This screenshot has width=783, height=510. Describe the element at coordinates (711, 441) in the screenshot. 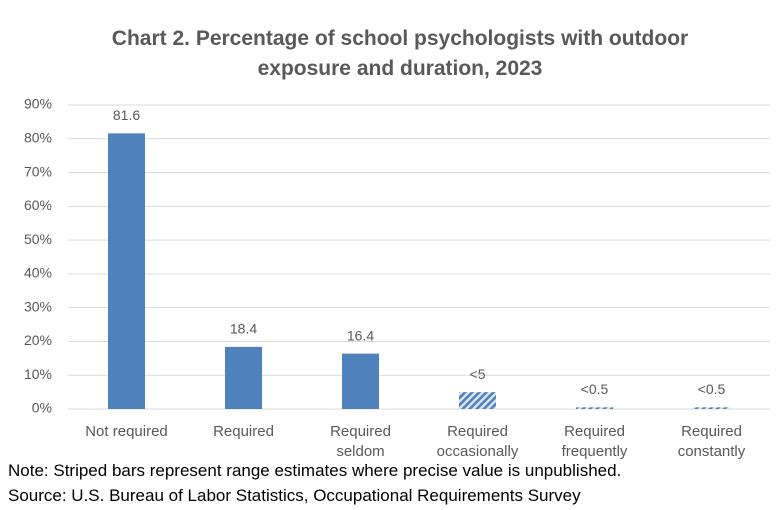

I see `x-tick-label: Required constantly` at that location.